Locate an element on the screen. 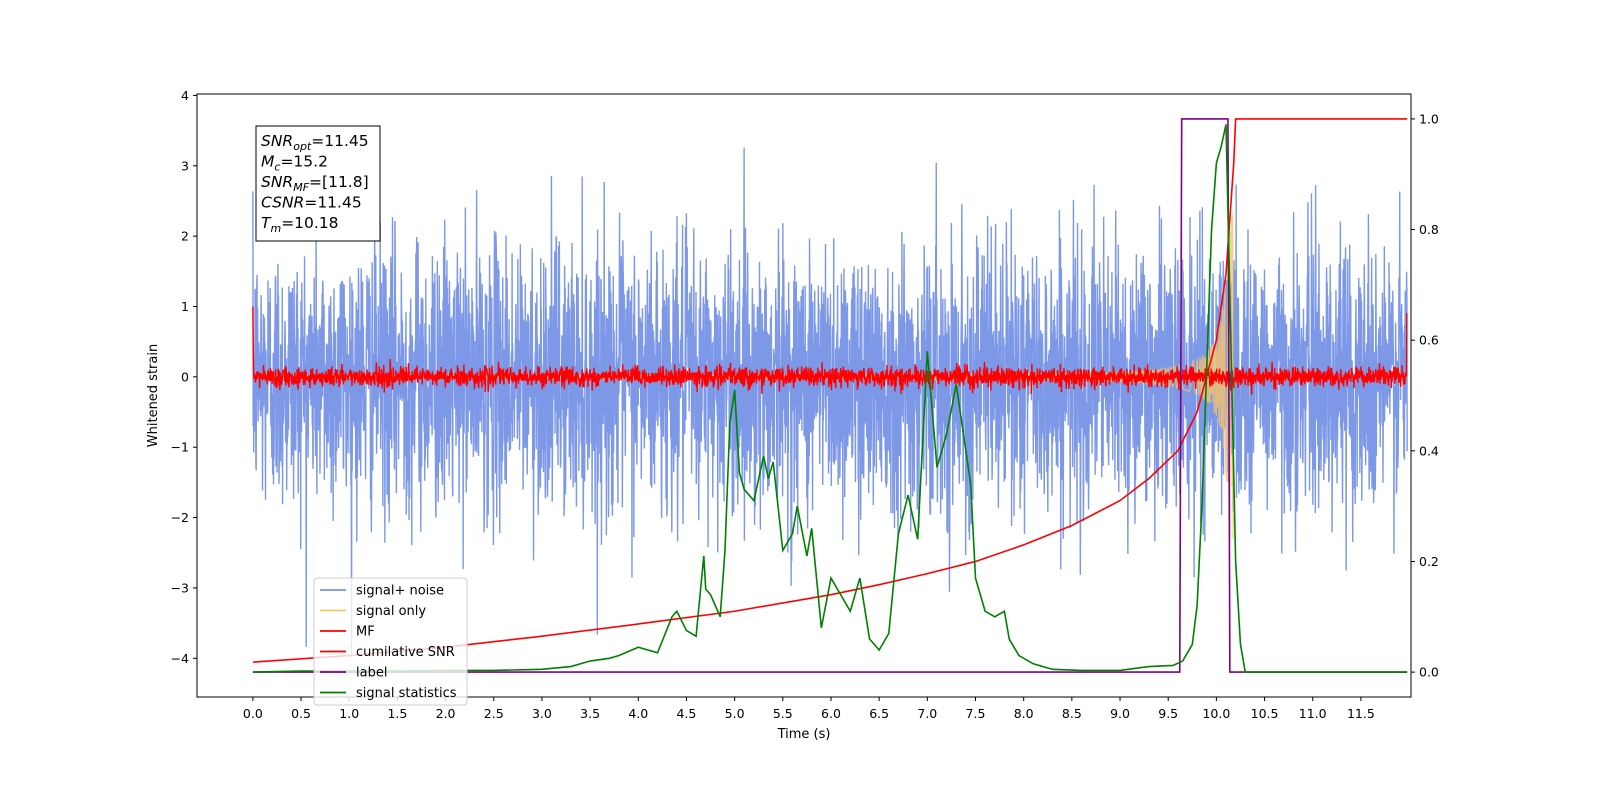 This screenshot has width=1600, height=800. y2-tick-label: 0.2 is located at coordinates (1429, 561).